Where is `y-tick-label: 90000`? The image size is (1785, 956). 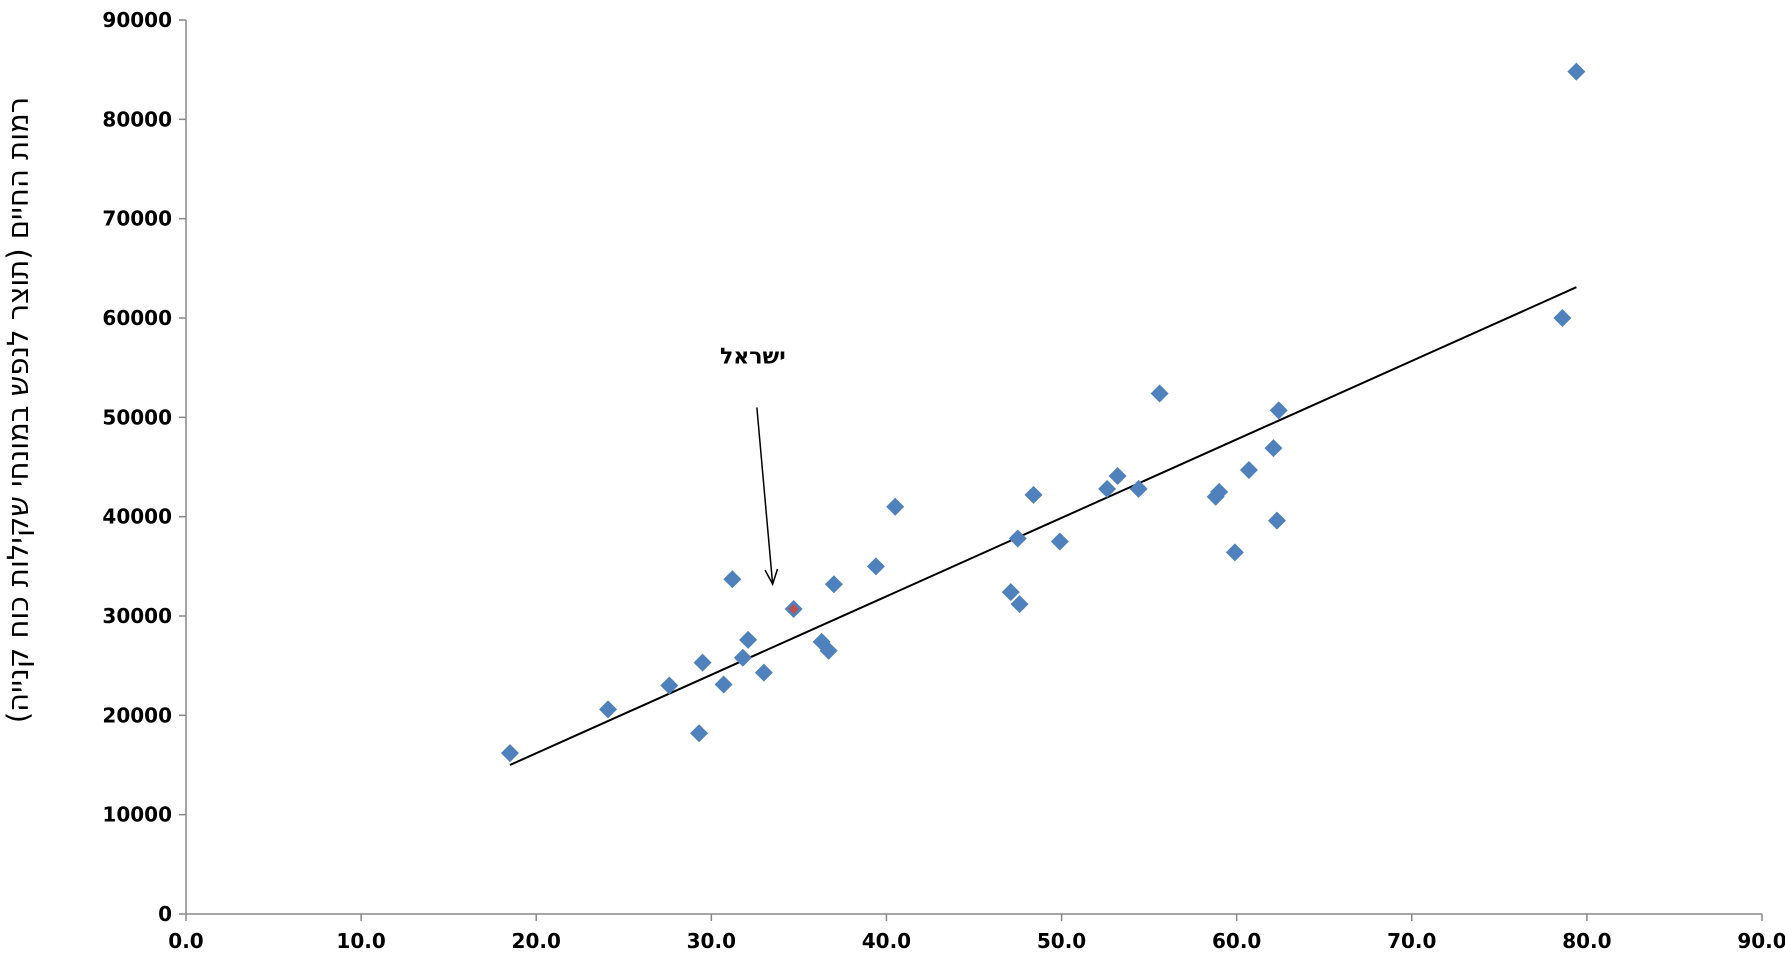 y-tick-label: 90000 is located at coordinates (137, 20).